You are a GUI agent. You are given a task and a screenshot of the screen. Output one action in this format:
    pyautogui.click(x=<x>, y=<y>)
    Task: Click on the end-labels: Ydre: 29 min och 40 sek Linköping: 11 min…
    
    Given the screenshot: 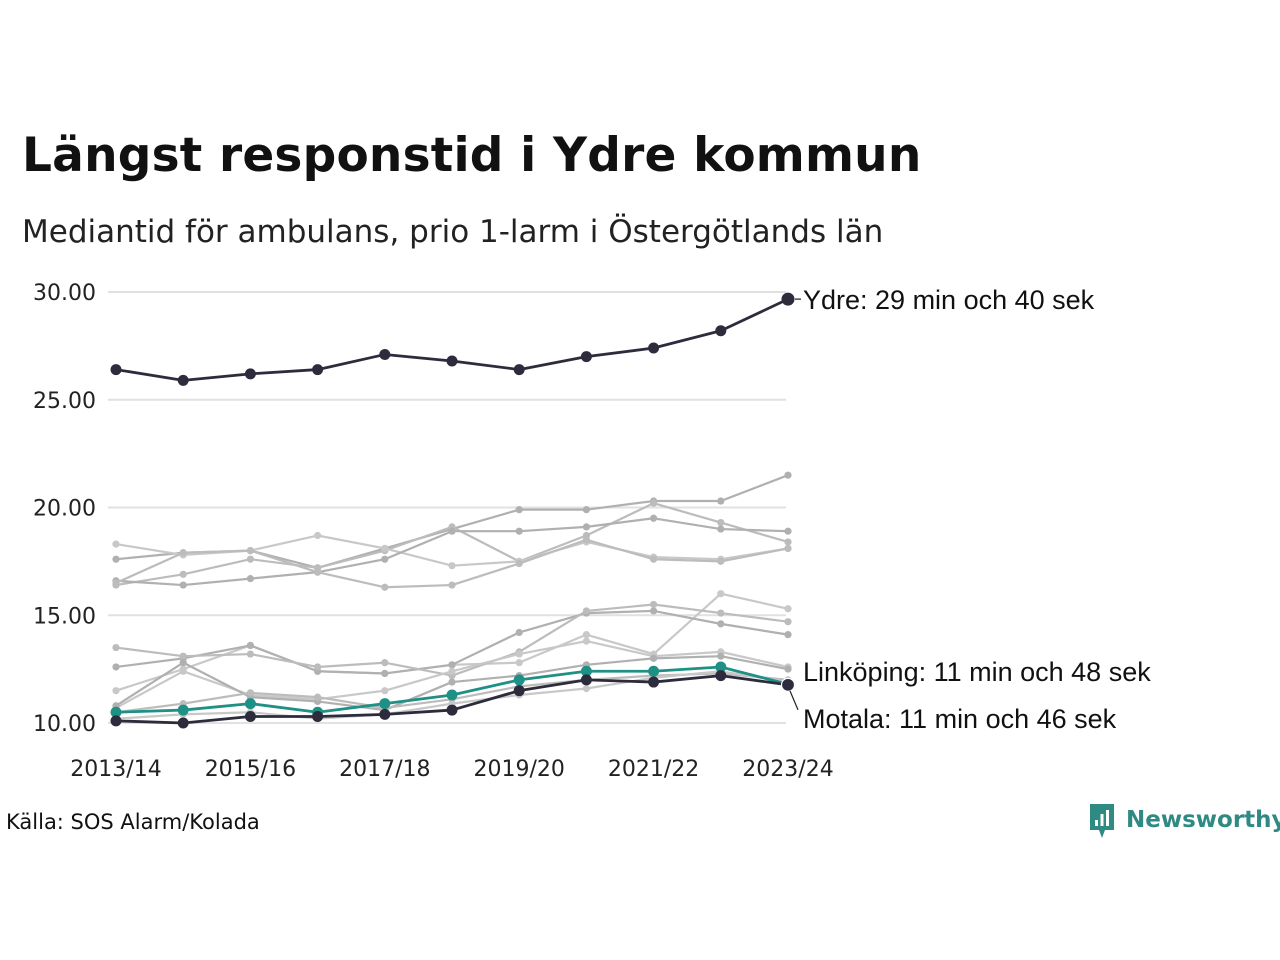 What is the action you would take?
    pyautogui.click(x=970, y=509)
    